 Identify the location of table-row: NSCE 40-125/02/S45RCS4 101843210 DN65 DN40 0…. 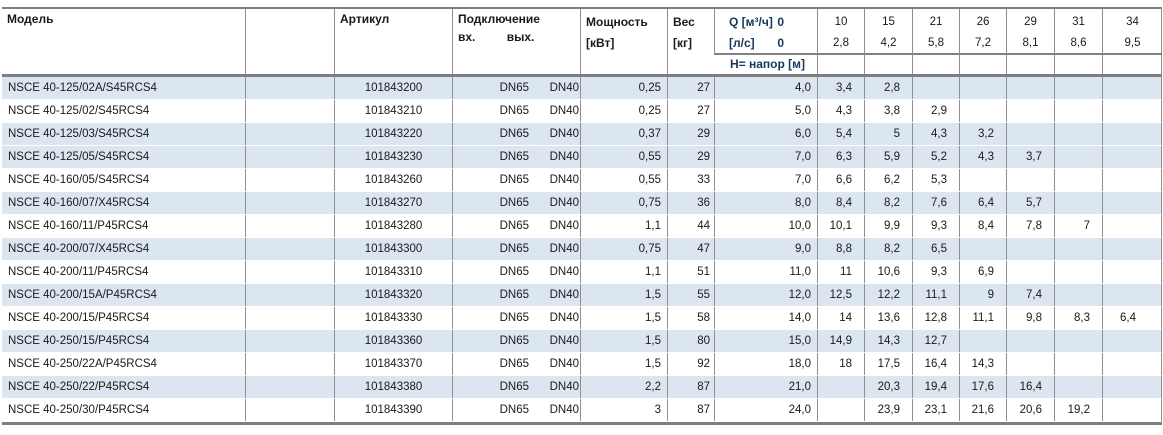
(582, 111).